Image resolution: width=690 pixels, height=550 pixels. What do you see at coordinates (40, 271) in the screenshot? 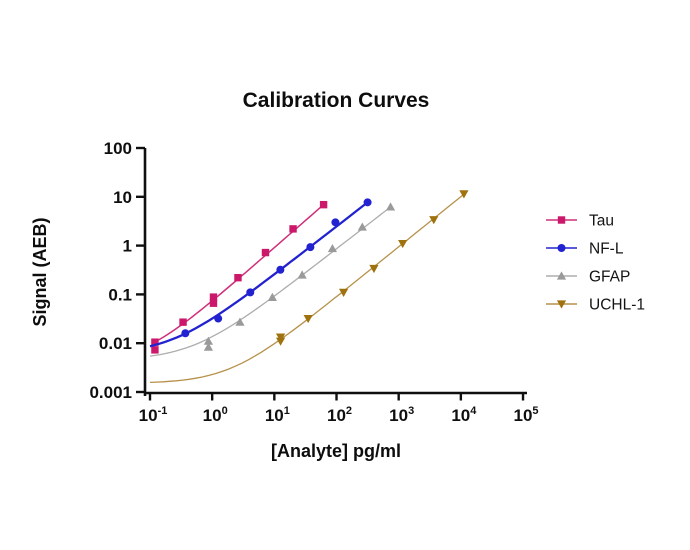
I see `y-axis-title: Signal (AEB)` at bounding box center [40, 271].